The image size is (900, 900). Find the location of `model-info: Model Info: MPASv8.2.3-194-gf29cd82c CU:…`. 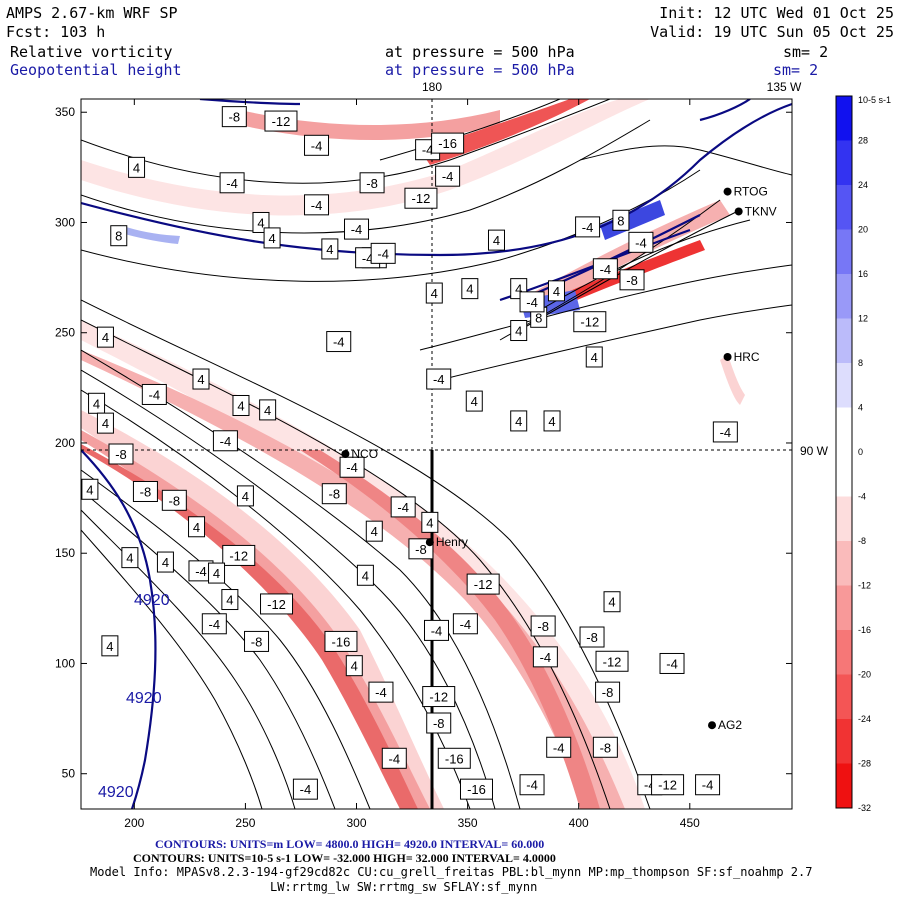

model-info: Model Info: MPASv8.2.3-194-gf29cd82c CU:… is located at coordinates (451, 872).